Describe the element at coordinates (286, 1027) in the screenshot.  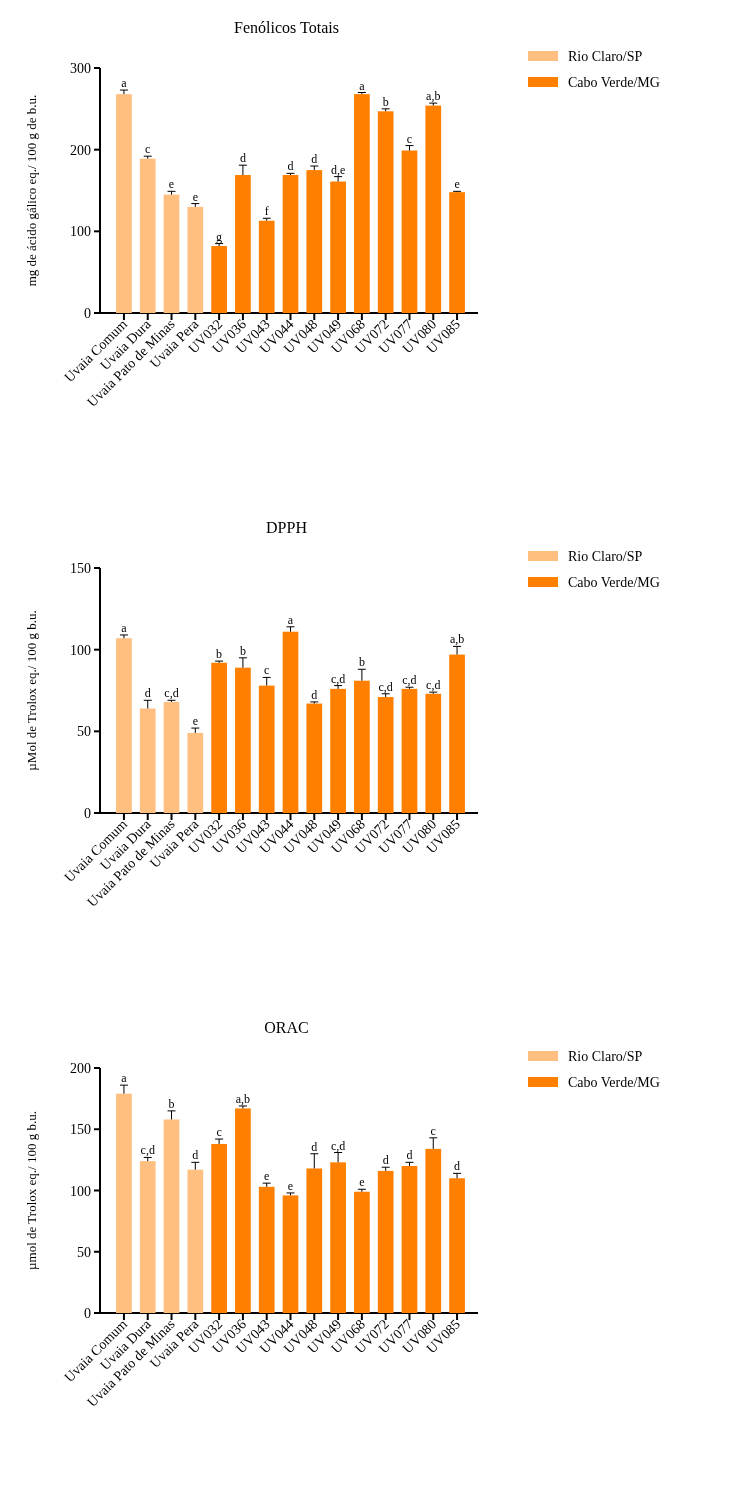
I see `chart-title: ORAC` at that location.